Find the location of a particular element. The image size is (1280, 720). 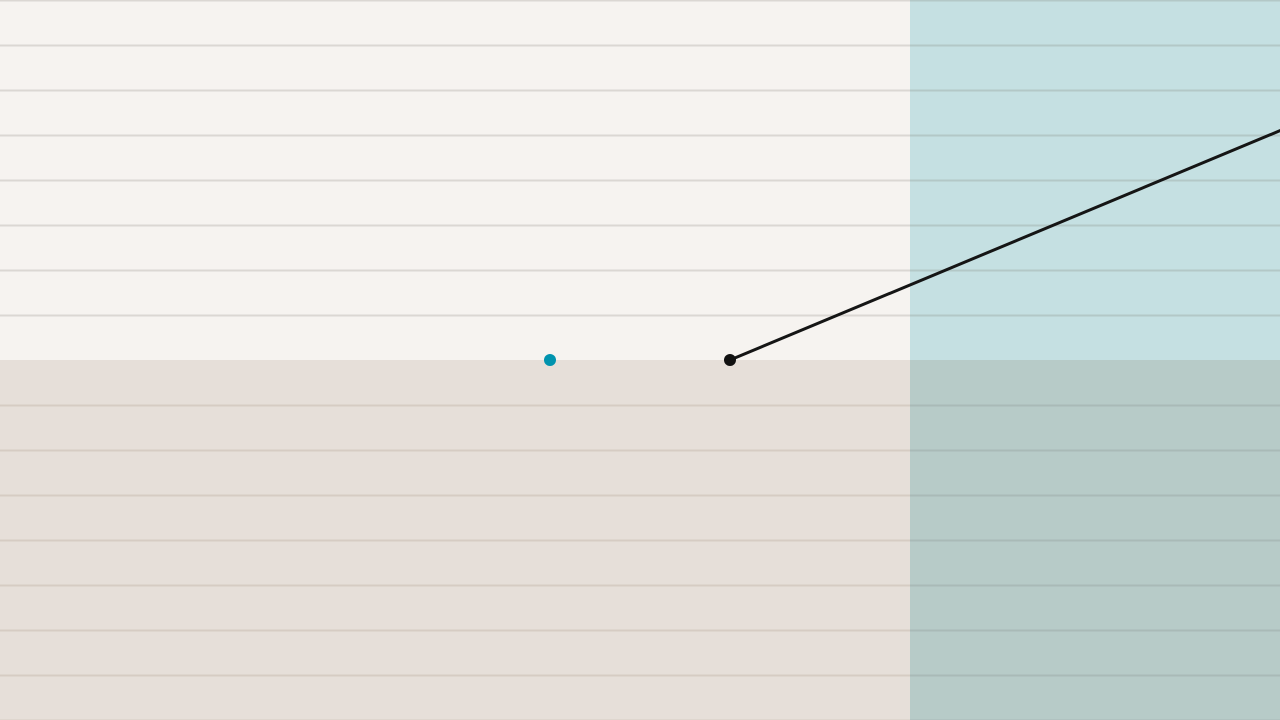

black-dot-icon is located at coordinates (730, 360).